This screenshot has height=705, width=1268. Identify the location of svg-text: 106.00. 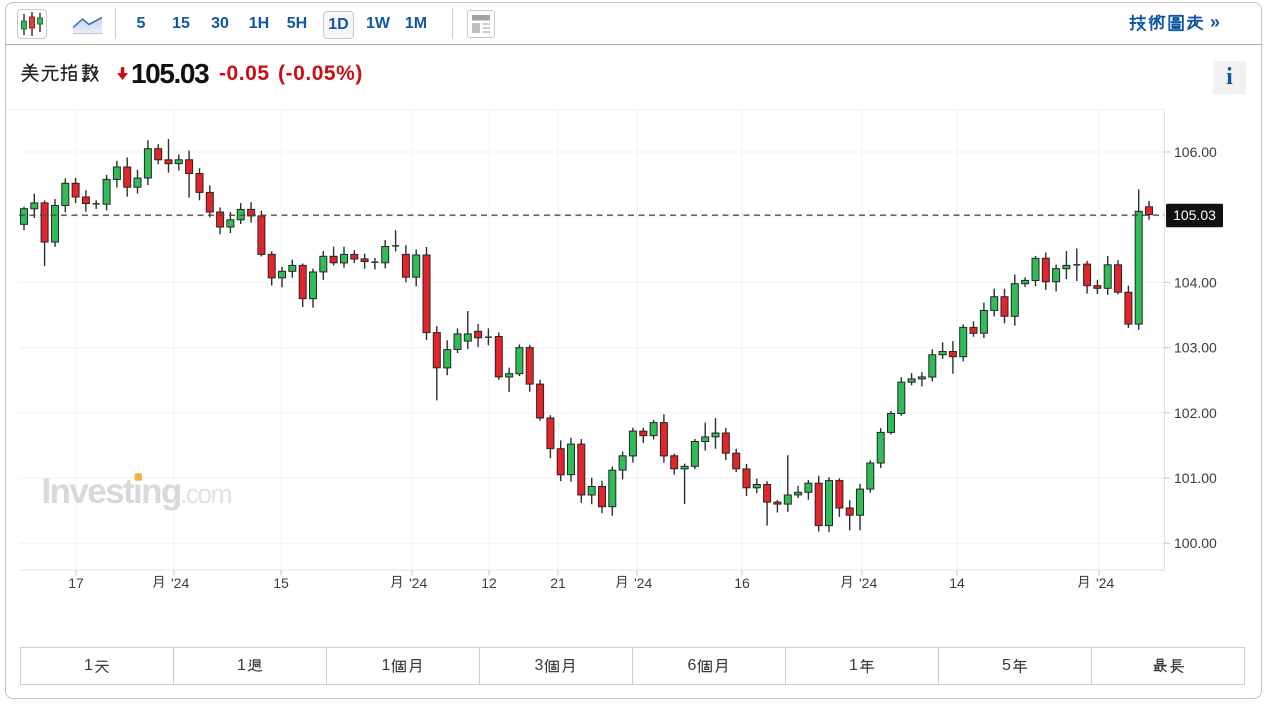
(1195, 152).